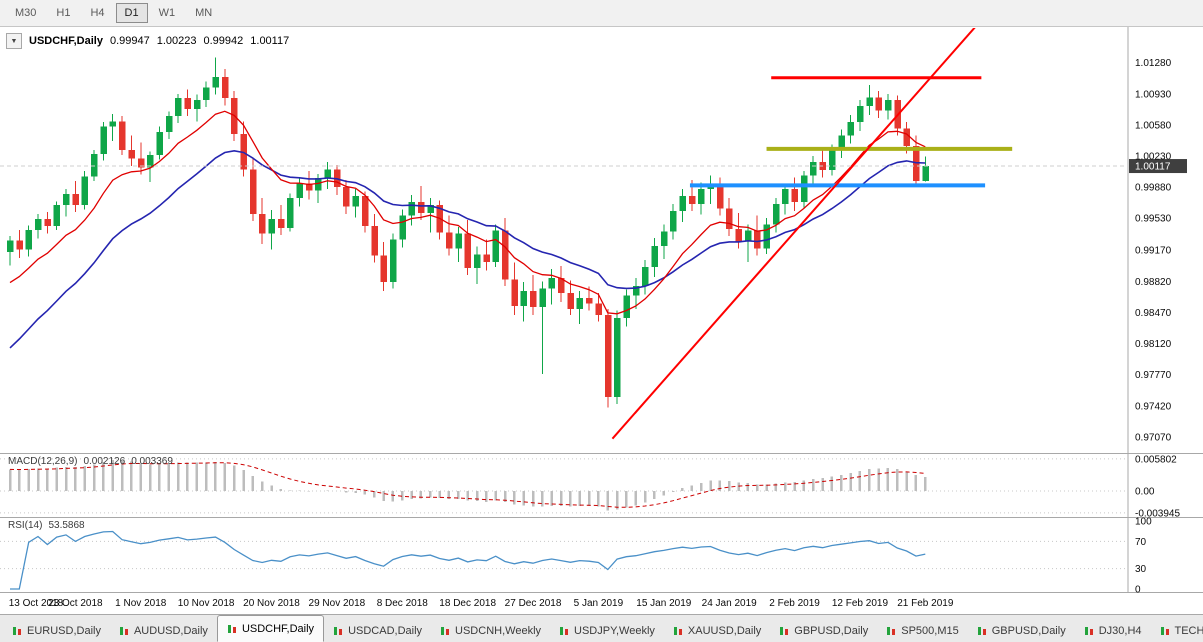 This screenshot has height=642, width=1203. Describe the element at coordinates (1153, 188) in the screenshot. I see `price-tick-label: 0.99880` at that location.